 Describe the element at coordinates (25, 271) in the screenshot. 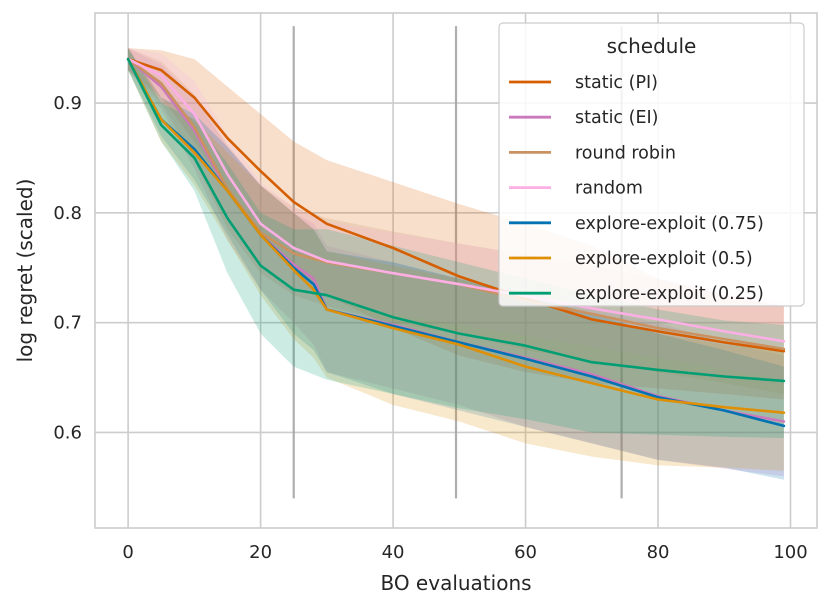

I see `y-axis-label: log regret (scaled)` at that location.